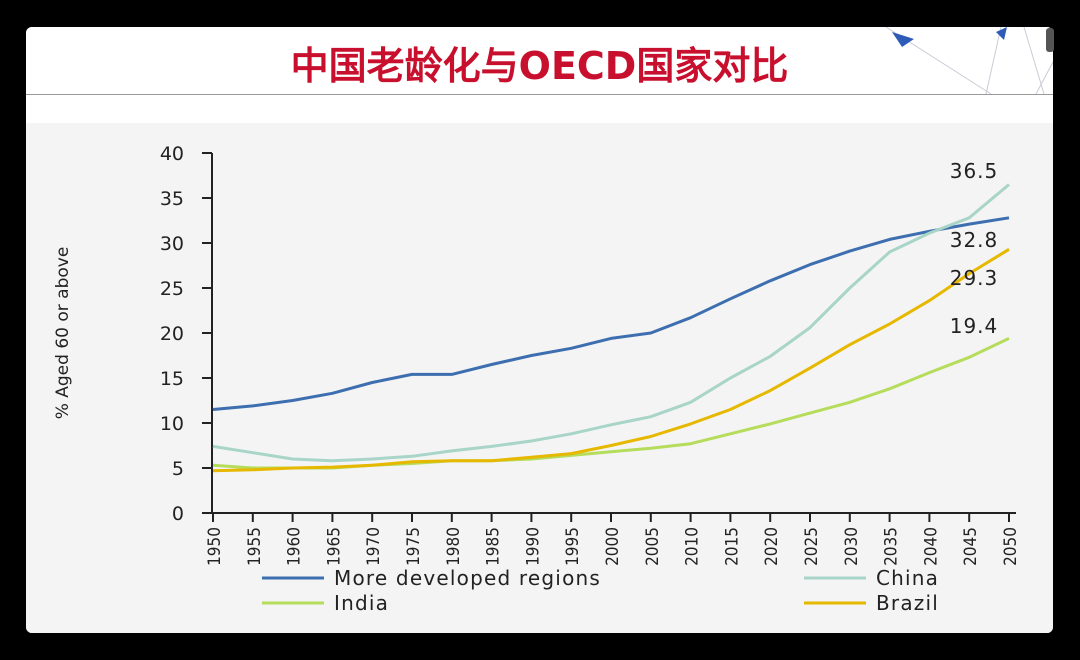 This screenshot has width=1080, height=660. I want to click on legend-label: China, so click(907, 578).